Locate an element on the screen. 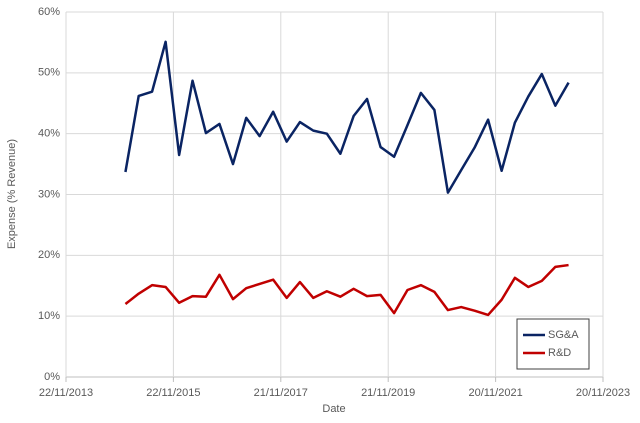  x-tick-label: 20/11/2023 is located at coordinates (603, 393).